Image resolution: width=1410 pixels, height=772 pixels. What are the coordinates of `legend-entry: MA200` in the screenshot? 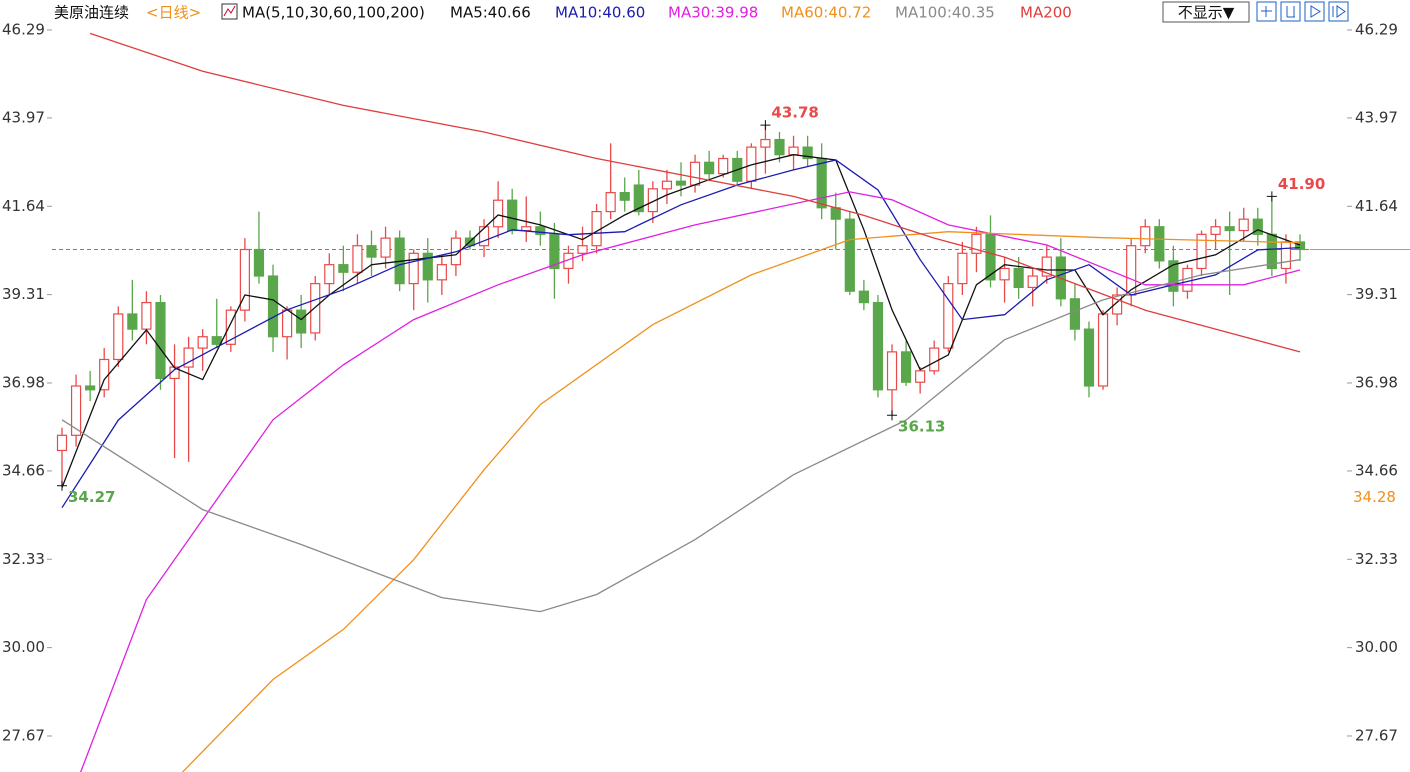 It's located at (1046, 13).